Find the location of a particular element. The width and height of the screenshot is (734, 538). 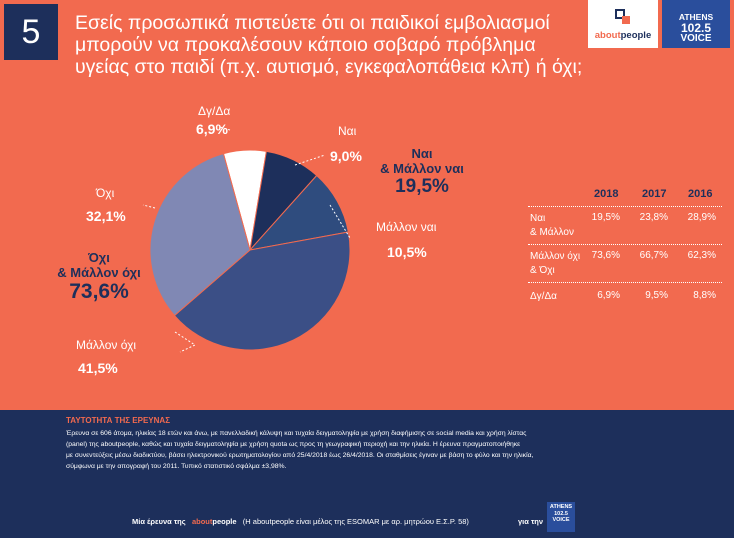

table-row-label: Ναι & Μάλλον is located at coordinates (552, 226).